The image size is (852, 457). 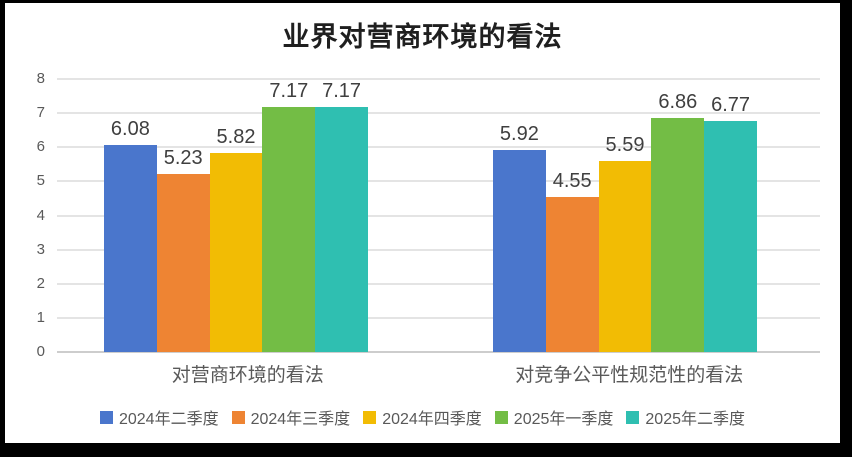 I want to click on y-tick-label: 5, so click(x=40, y=181).